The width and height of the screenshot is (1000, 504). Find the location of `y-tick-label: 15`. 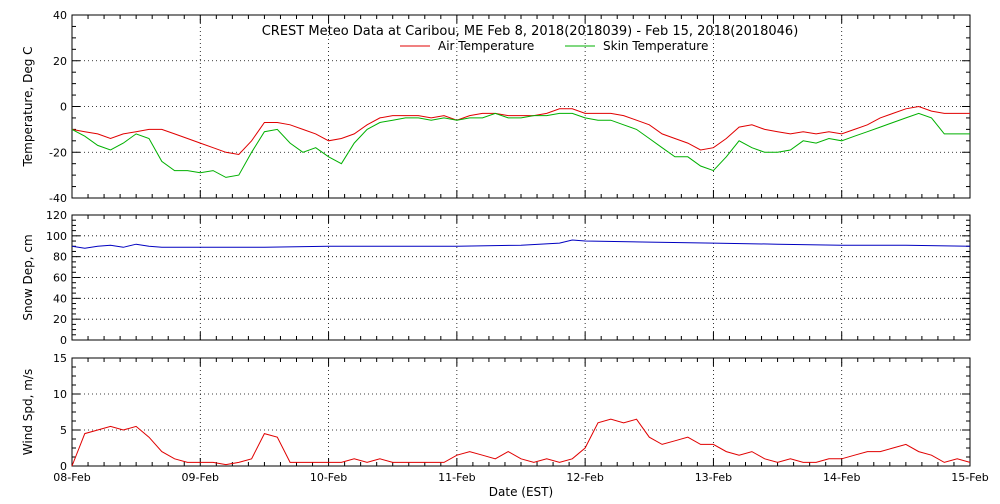

y-tick-label: 15 is located at coordinates (60, 358).